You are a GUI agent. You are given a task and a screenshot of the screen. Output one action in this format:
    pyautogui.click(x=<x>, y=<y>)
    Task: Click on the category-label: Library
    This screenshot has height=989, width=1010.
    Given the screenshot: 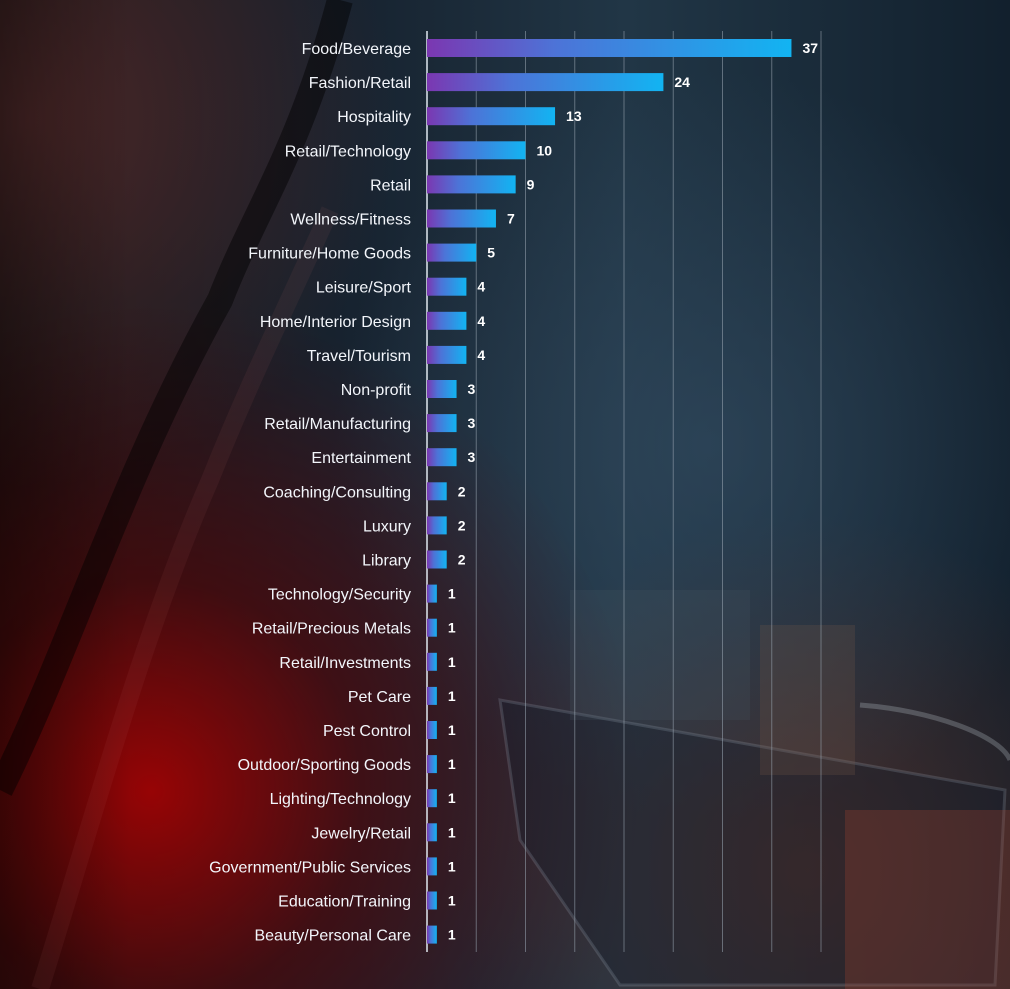 What is the action you would take?
    pyautogui.click(x=386, y=561)
    